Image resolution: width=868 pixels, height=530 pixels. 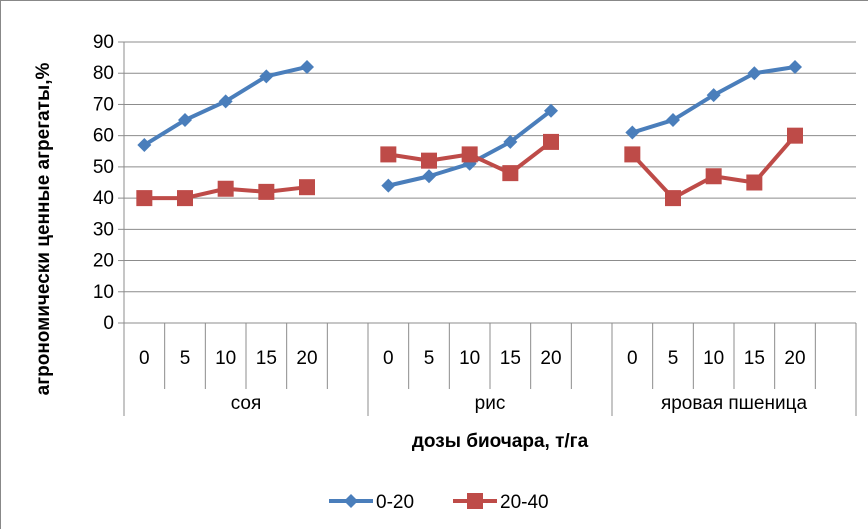 I want to click on x-group-label: рис, so click(x=490, y=403).